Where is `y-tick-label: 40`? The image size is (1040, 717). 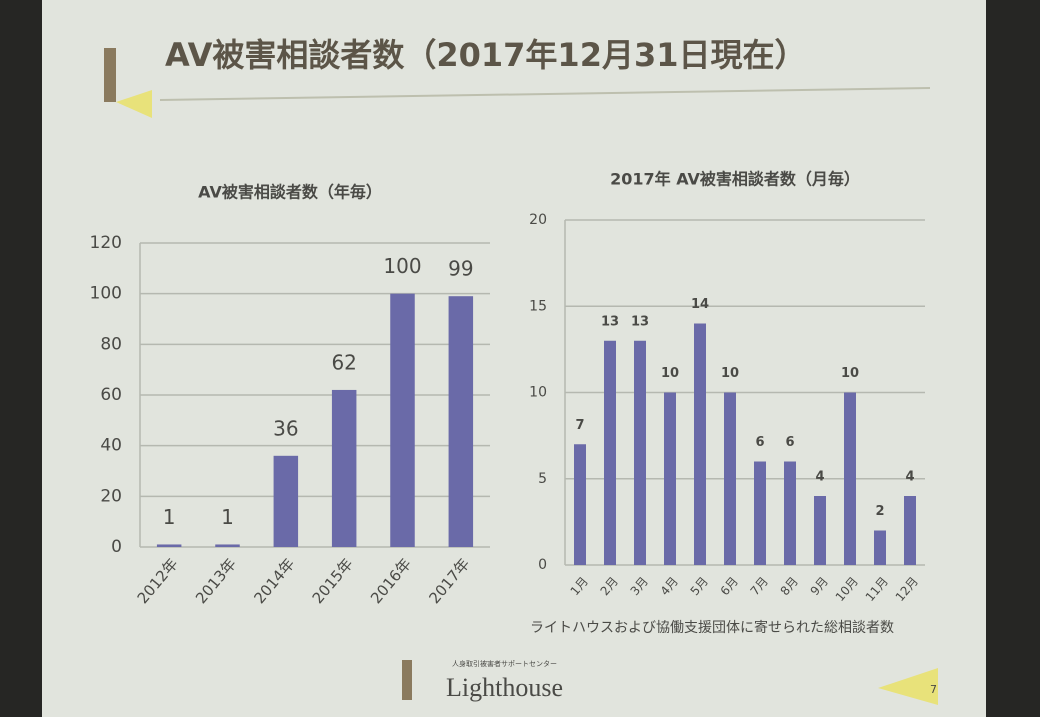 y-tick-label: 40 is located at coordinates (111, 446).